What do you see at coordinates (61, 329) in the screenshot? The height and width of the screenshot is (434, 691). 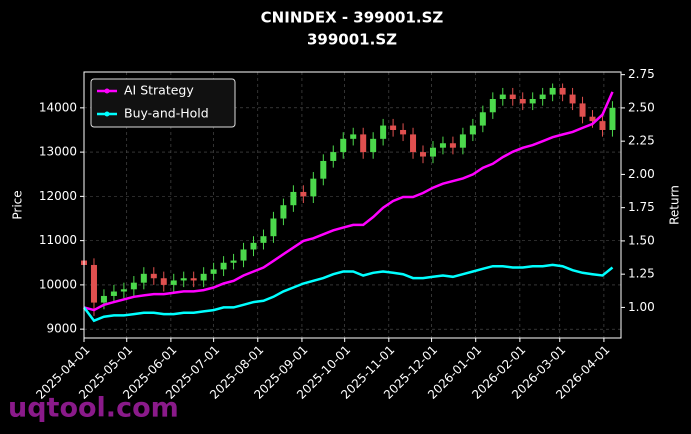 I see `y-tick-label: 9000` at bounding box center [61, 329].